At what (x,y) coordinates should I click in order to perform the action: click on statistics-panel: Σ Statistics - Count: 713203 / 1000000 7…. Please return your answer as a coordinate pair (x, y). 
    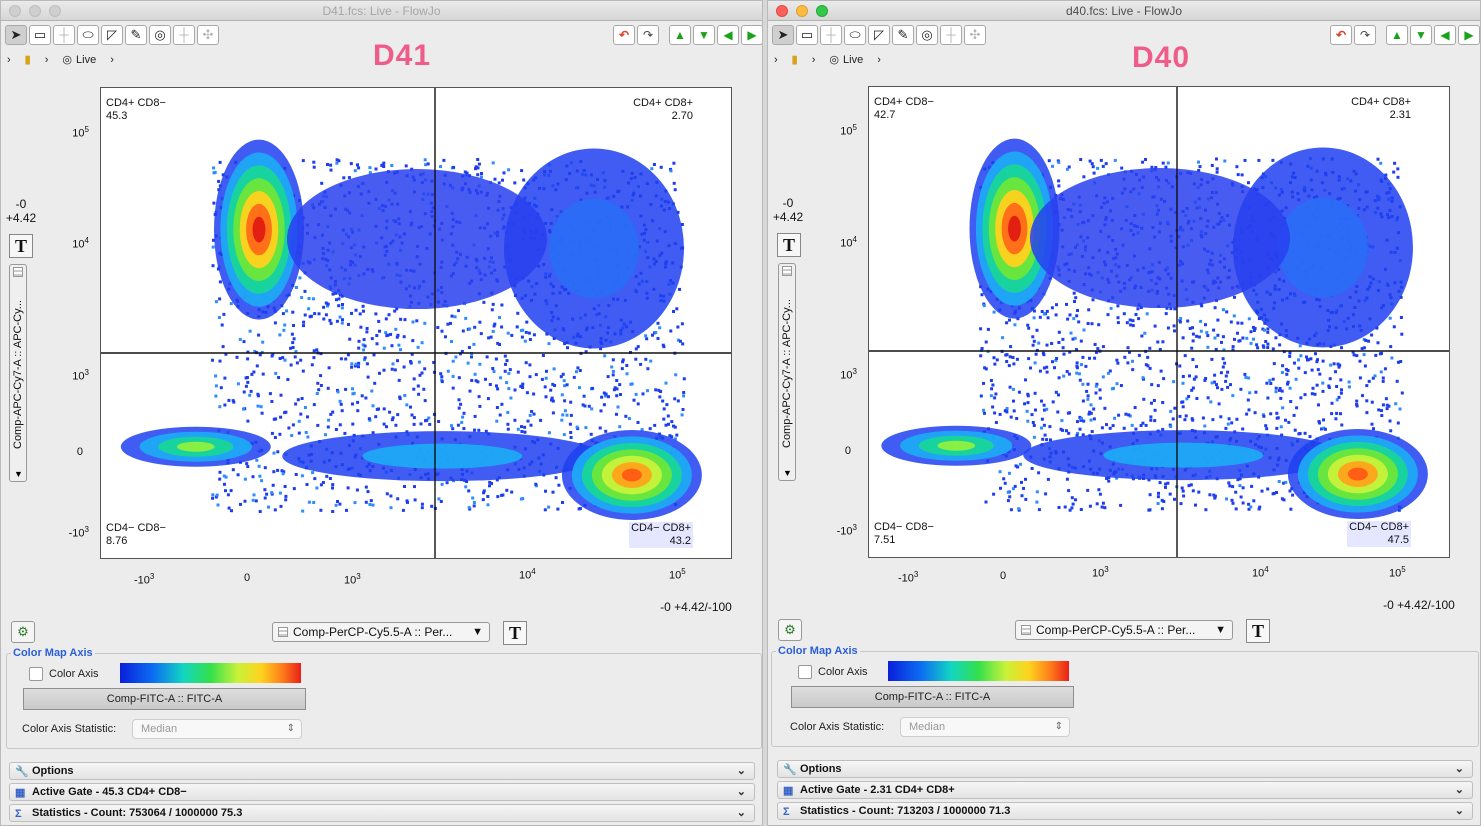
    Looking at the image, I should click on (1125, 811).